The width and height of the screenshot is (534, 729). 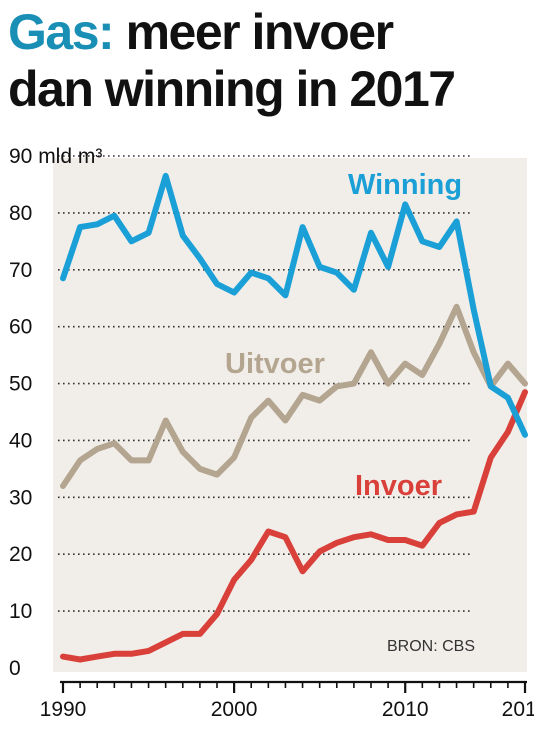 I want to click on y-tick-label: 80, so click(x=20, y=213).